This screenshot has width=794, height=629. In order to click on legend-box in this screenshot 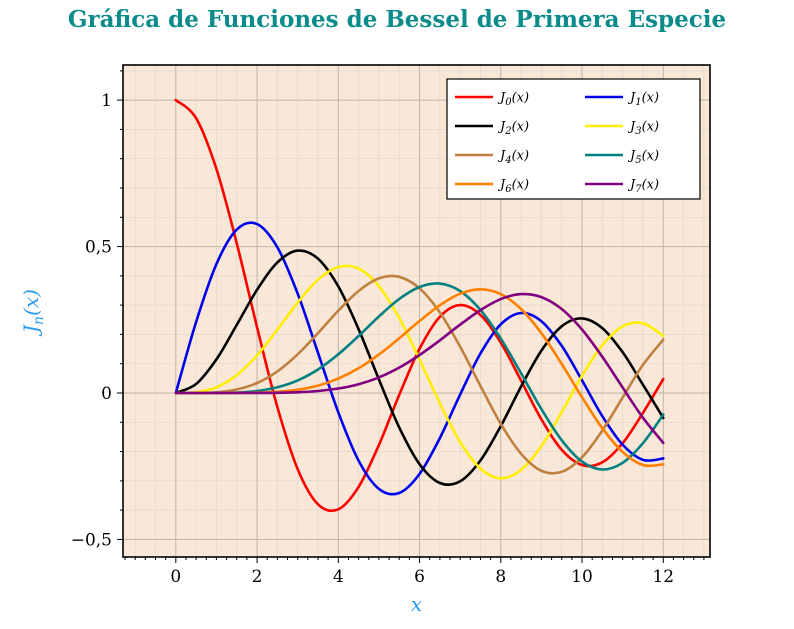, I will do `click(573, 139)`.